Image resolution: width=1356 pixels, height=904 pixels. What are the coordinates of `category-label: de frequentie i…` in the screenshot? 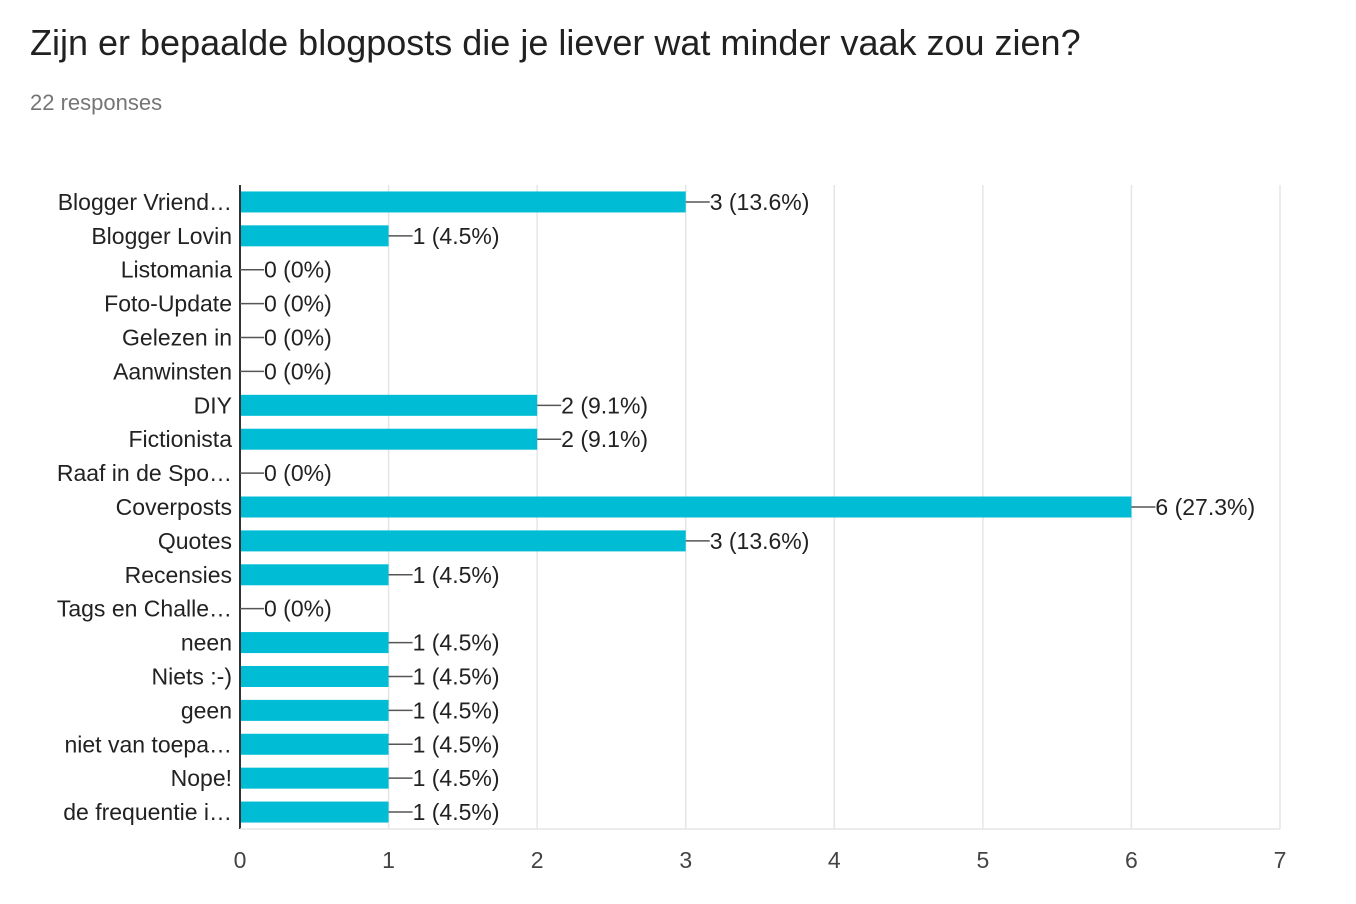 It's located at (147, 812).